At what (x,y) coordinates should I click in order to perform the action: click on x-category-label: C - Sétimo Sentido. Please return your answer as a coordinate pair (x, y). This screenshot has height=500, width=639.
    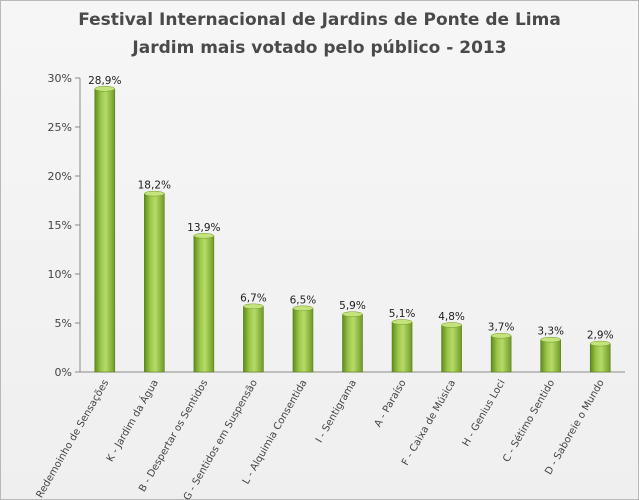
    Looking at the image, I should click on (528, 421).